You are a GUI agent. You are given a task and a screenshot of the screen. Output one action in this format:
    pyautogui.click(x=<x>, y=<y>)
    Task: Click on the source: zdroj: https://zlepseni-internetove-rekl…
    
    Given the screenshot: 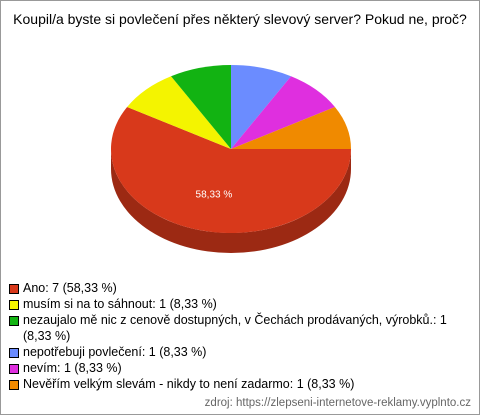 What is the action you would take?
    pyautogui.click(x=337, y=403)
    